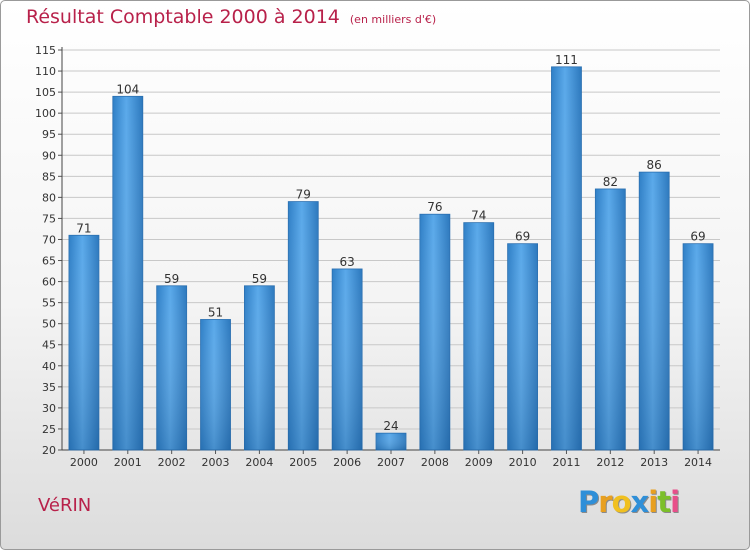  I want to click on value-label-2008: 76, so click(434, 207).